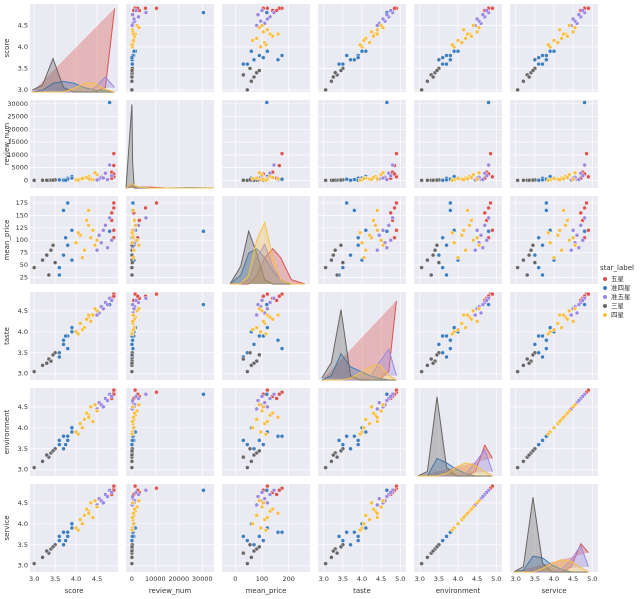  What do you see at coordinates (605, 288) in the screenshot?
I see `legend-marker` at bounding box center [605, 288].